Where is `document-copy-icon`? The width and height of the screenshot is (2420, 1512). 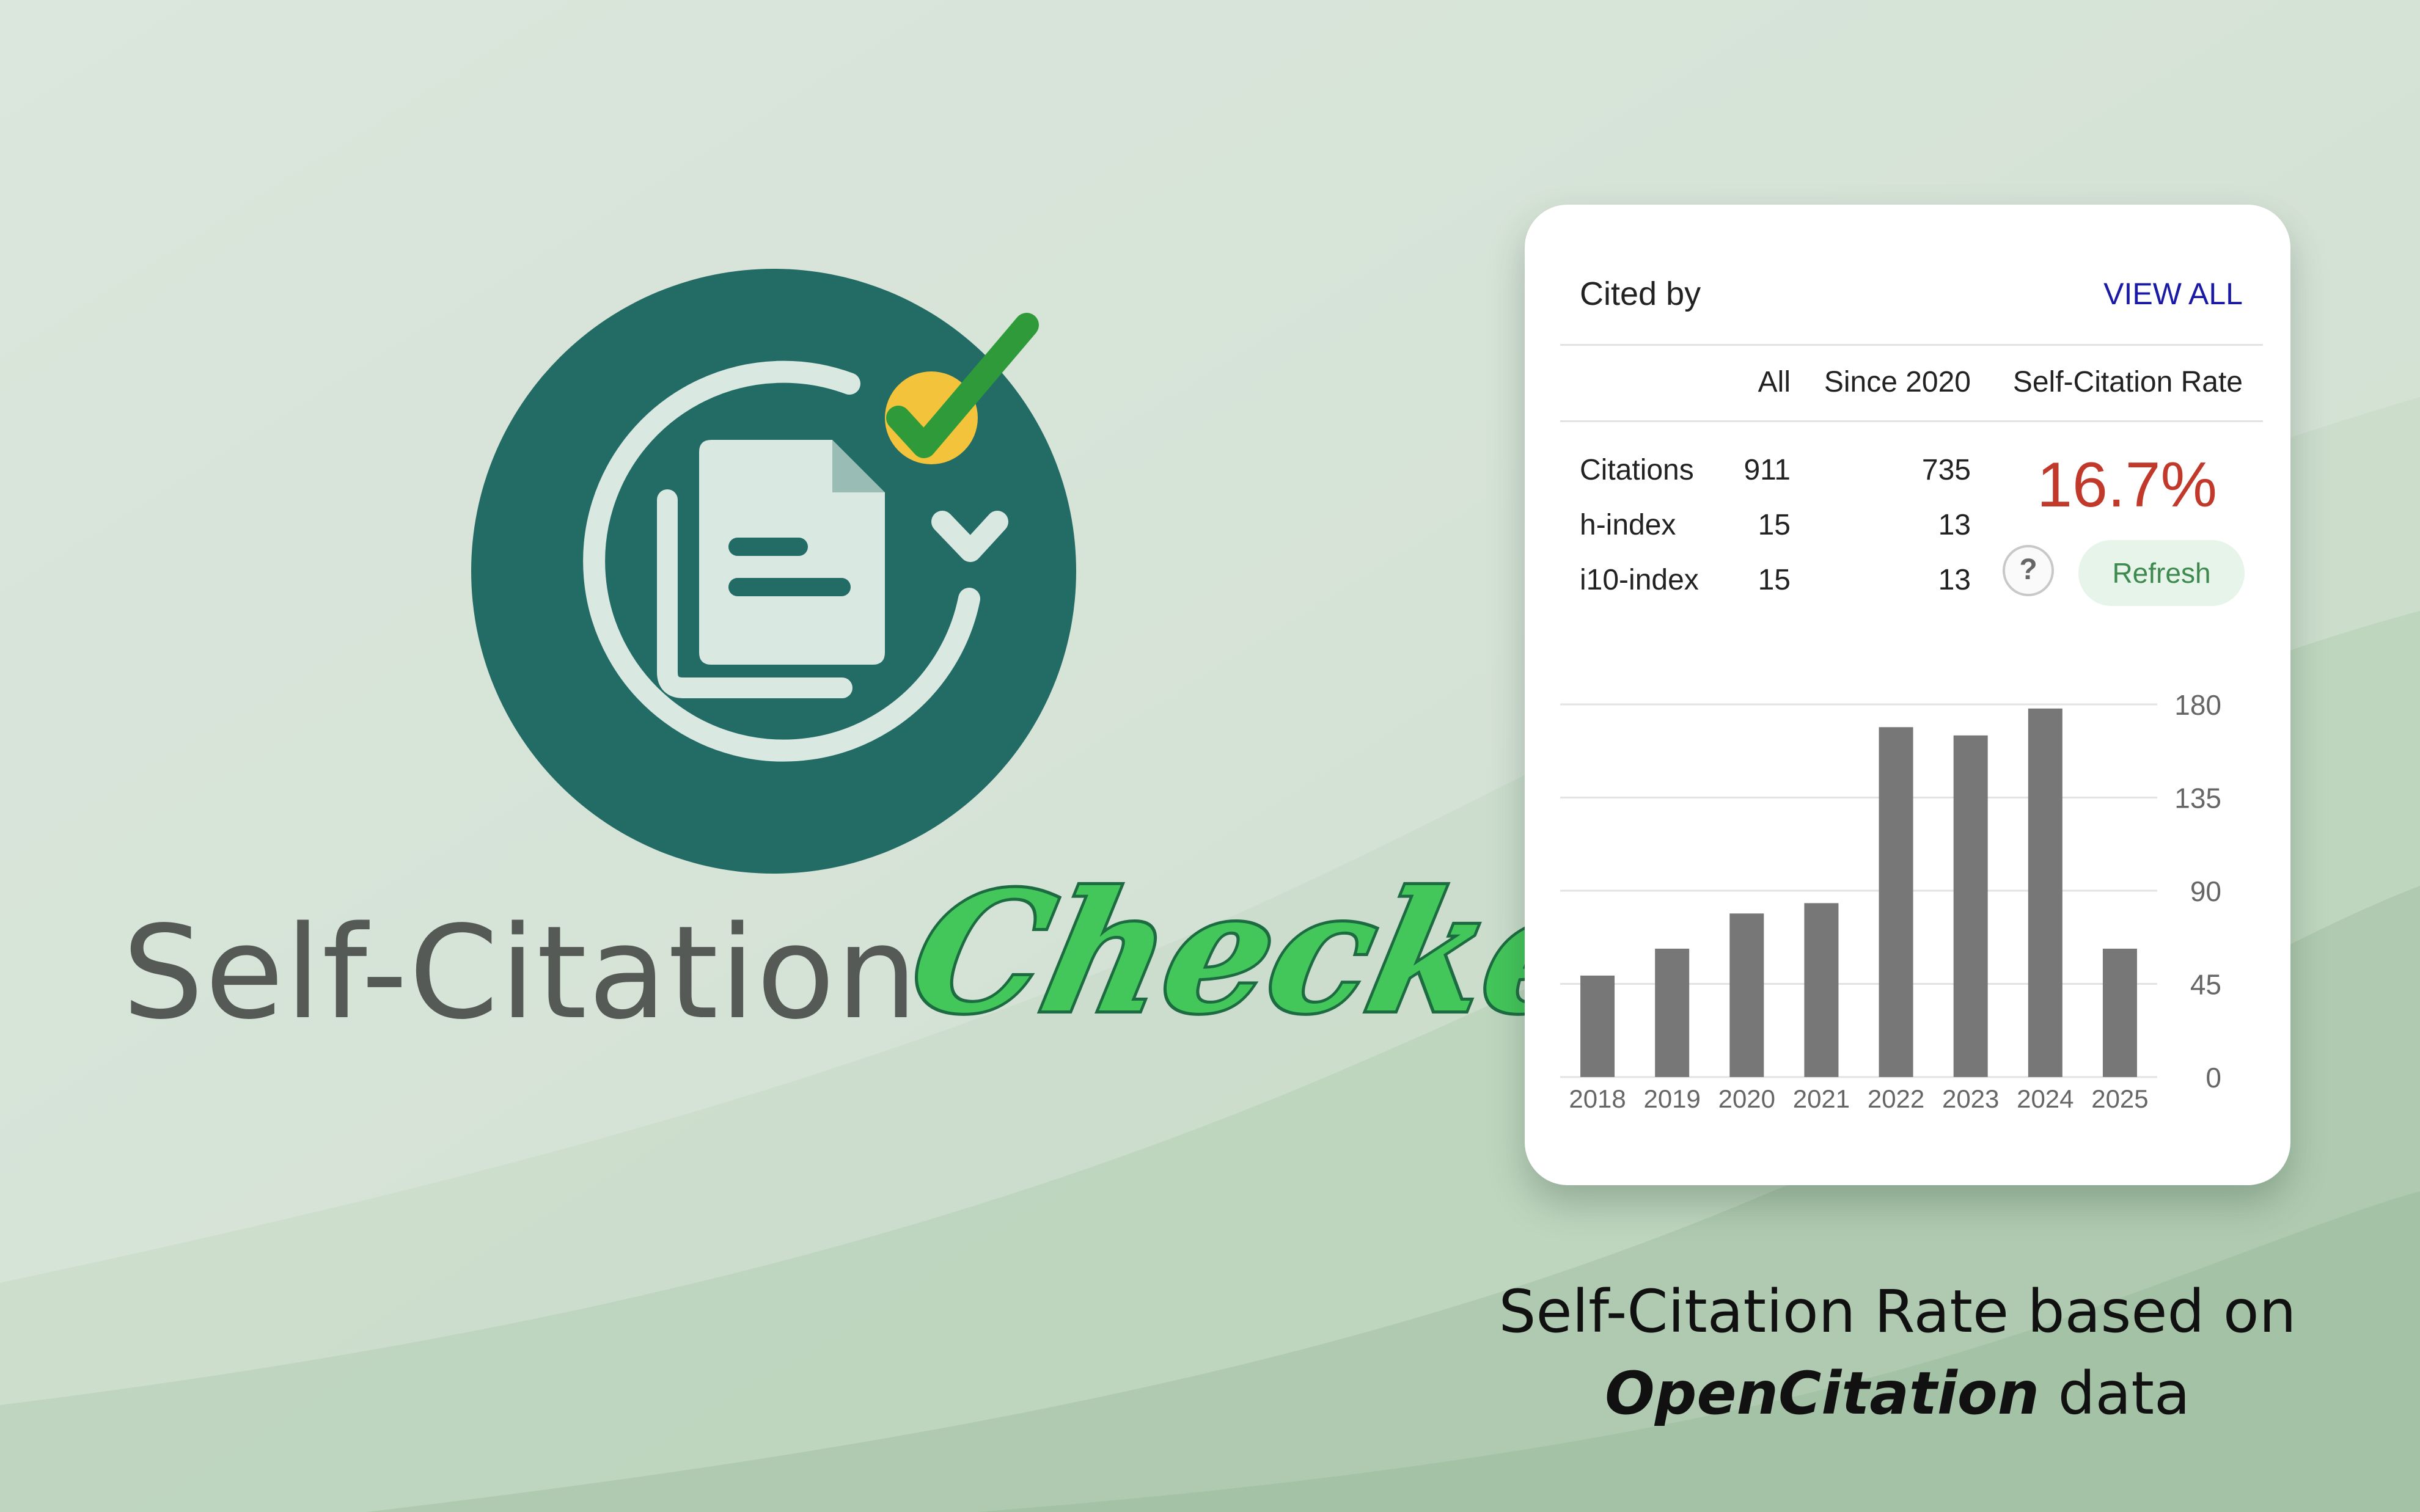
document-copy-icon is located at coordinates (771, 569).